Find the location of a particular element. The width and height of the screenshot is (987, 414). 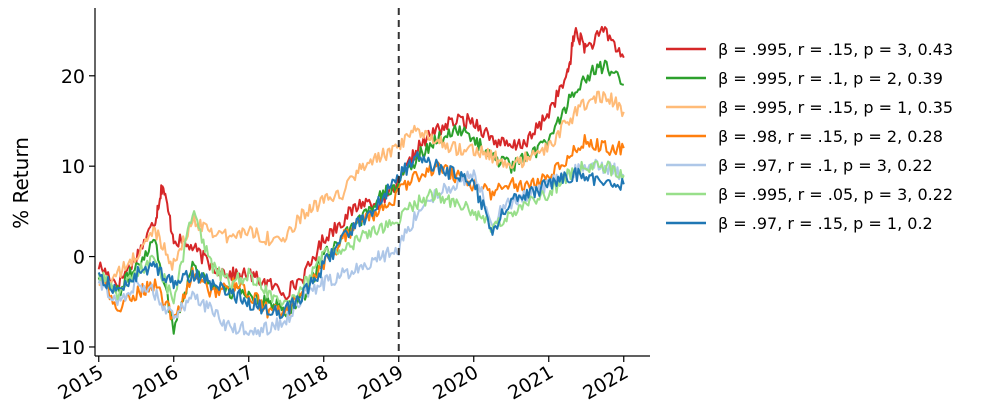

legend-entry-label: β = .995, r = .15, p = 1, 0.35 is located at coordinates (835, 107).